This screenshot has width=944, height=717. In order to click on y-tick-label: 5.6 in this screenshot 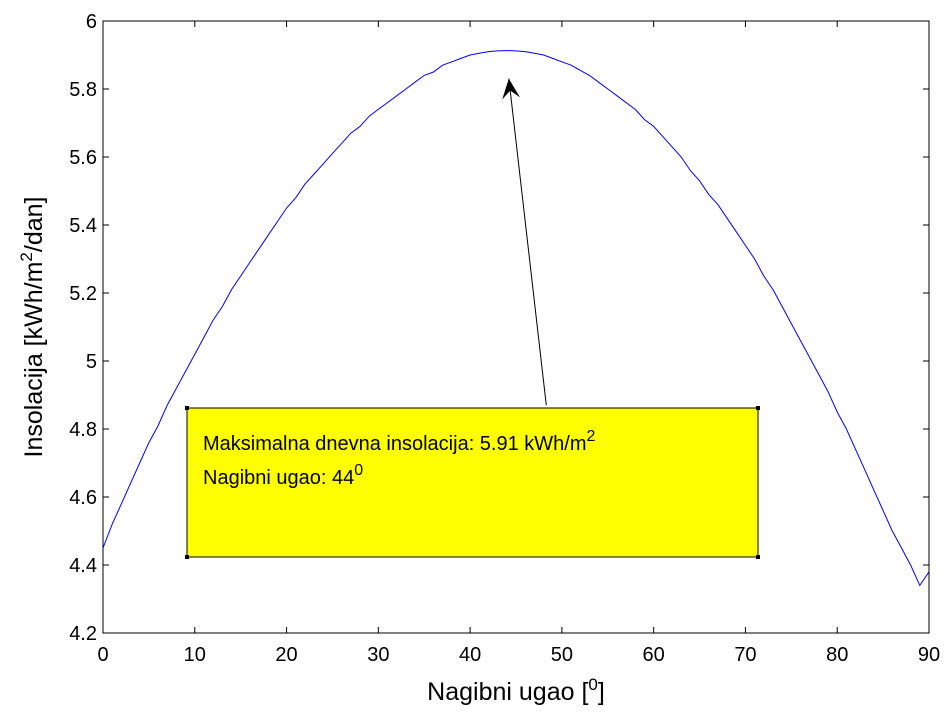, I will do `click(83, 158)`.